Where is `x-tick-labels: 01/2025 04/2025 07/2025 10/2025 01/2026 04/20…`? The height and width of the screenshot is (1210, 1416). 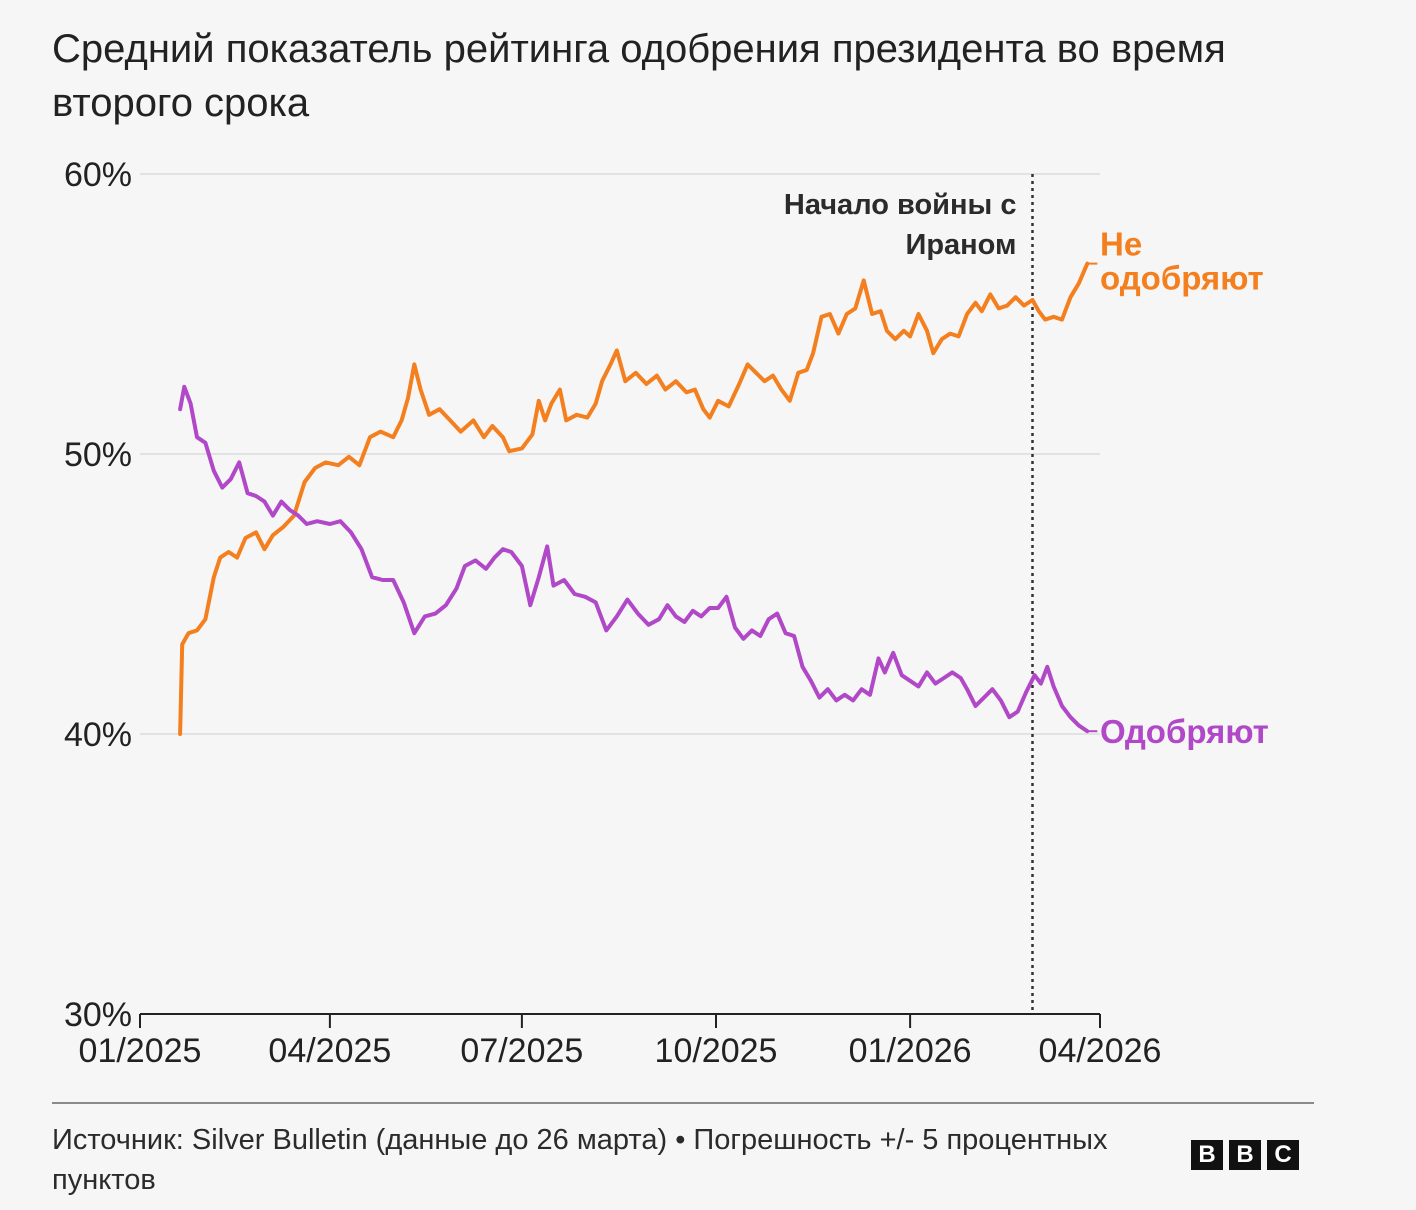
x-tick-labels: 01/2025 04/2025 07/2025 10/2025 01/2026 04/20… is located at coordinates (620, 1051).